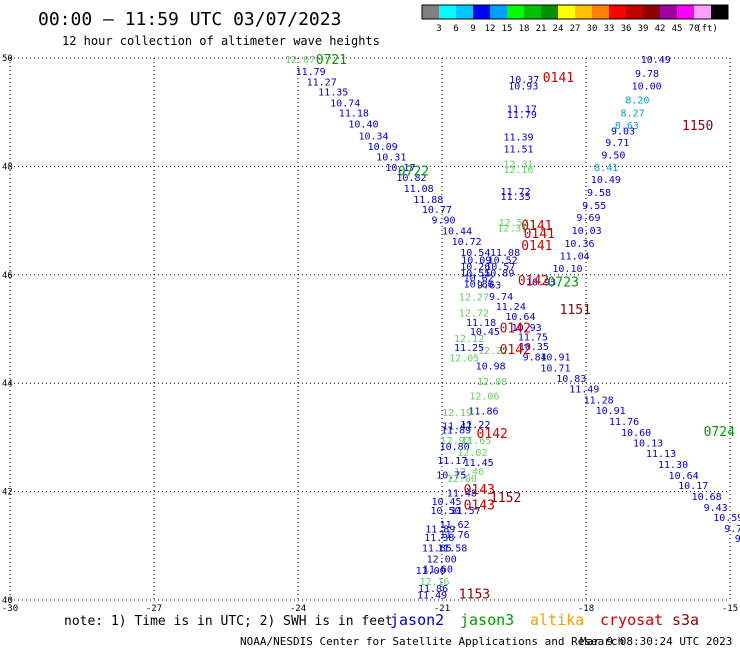 The image size is (740, 650). What do you see at coordinates (719, 432) in the screenshot?
I see `pass-time-label: 0724` at bounding box center [719, 432].